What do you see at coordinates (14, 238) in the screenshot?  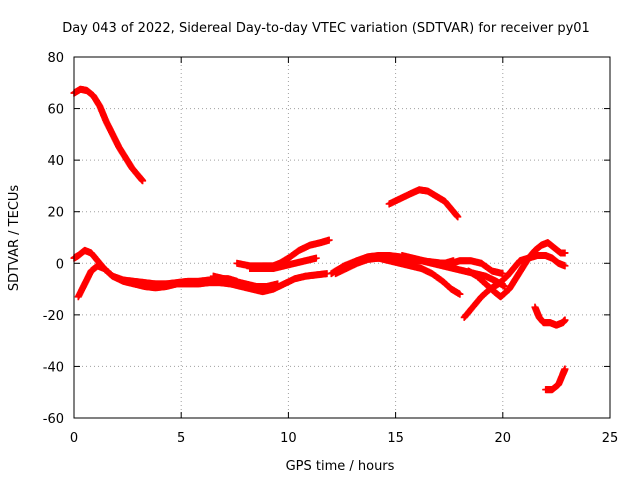 I see `y-axis-label: SDTVAR / TECUs` at bounding box center [14, 238].